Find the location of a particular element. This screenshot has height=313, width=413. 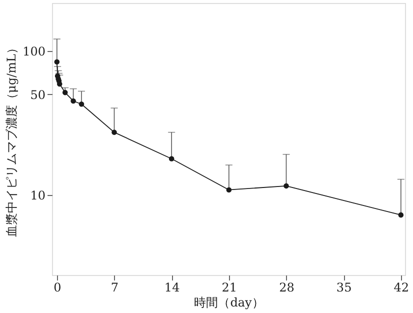

x-tick-label: 28 is located at coordinates (286, 287).